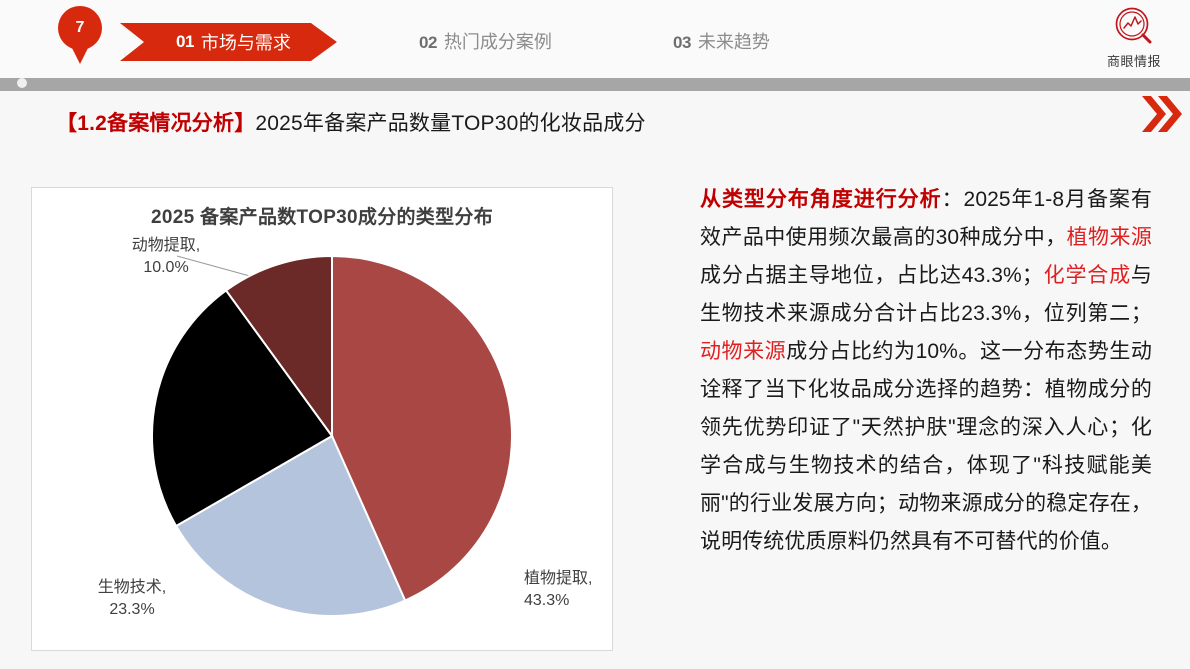 Image resolution: width=1190 pixels, height=669 pixels. I want to click on analysis-segment-3: 与生物技术来源成分合计占比23.3%，位列第二；, so click(926, 294).